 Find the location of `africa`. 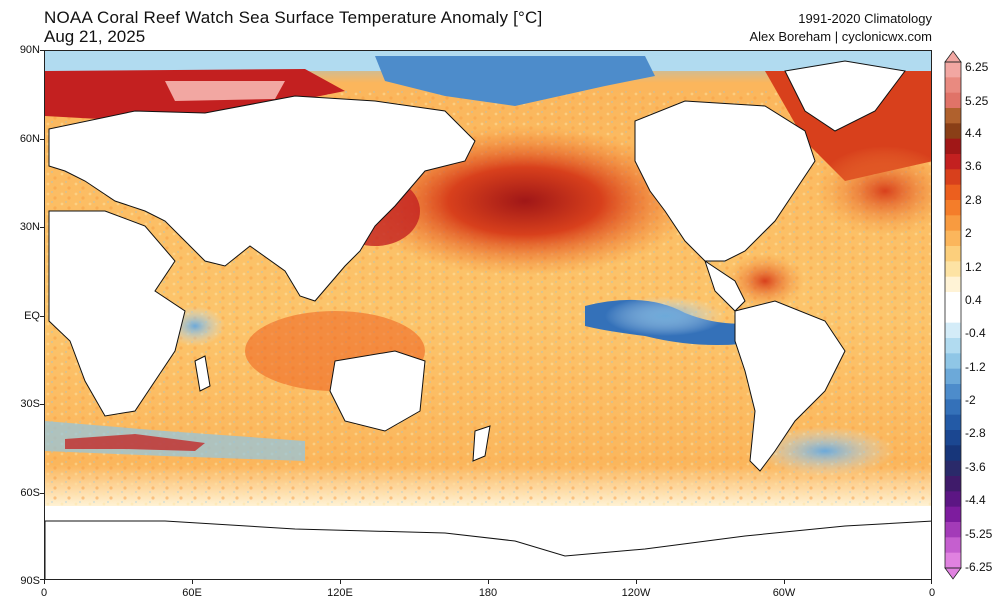

africa is located at coordinates (117, 313).